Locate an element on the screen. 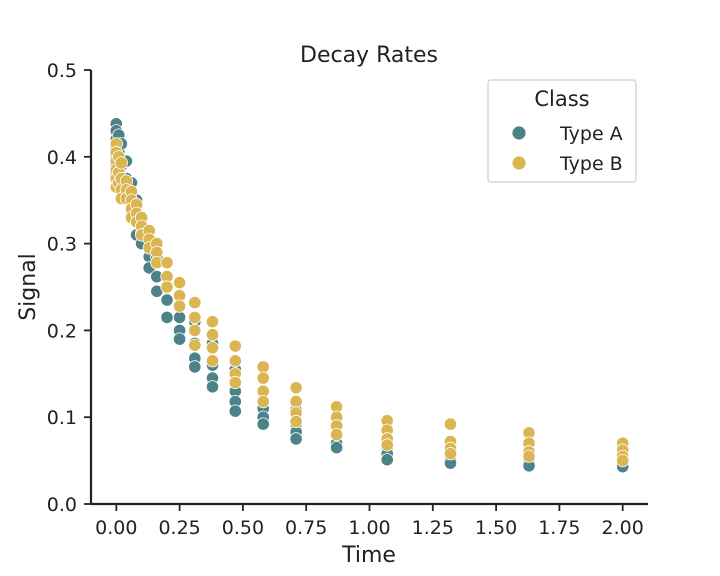 The image size is (720, 576). x-axis-label: Time is located at coordinates (368, 555).